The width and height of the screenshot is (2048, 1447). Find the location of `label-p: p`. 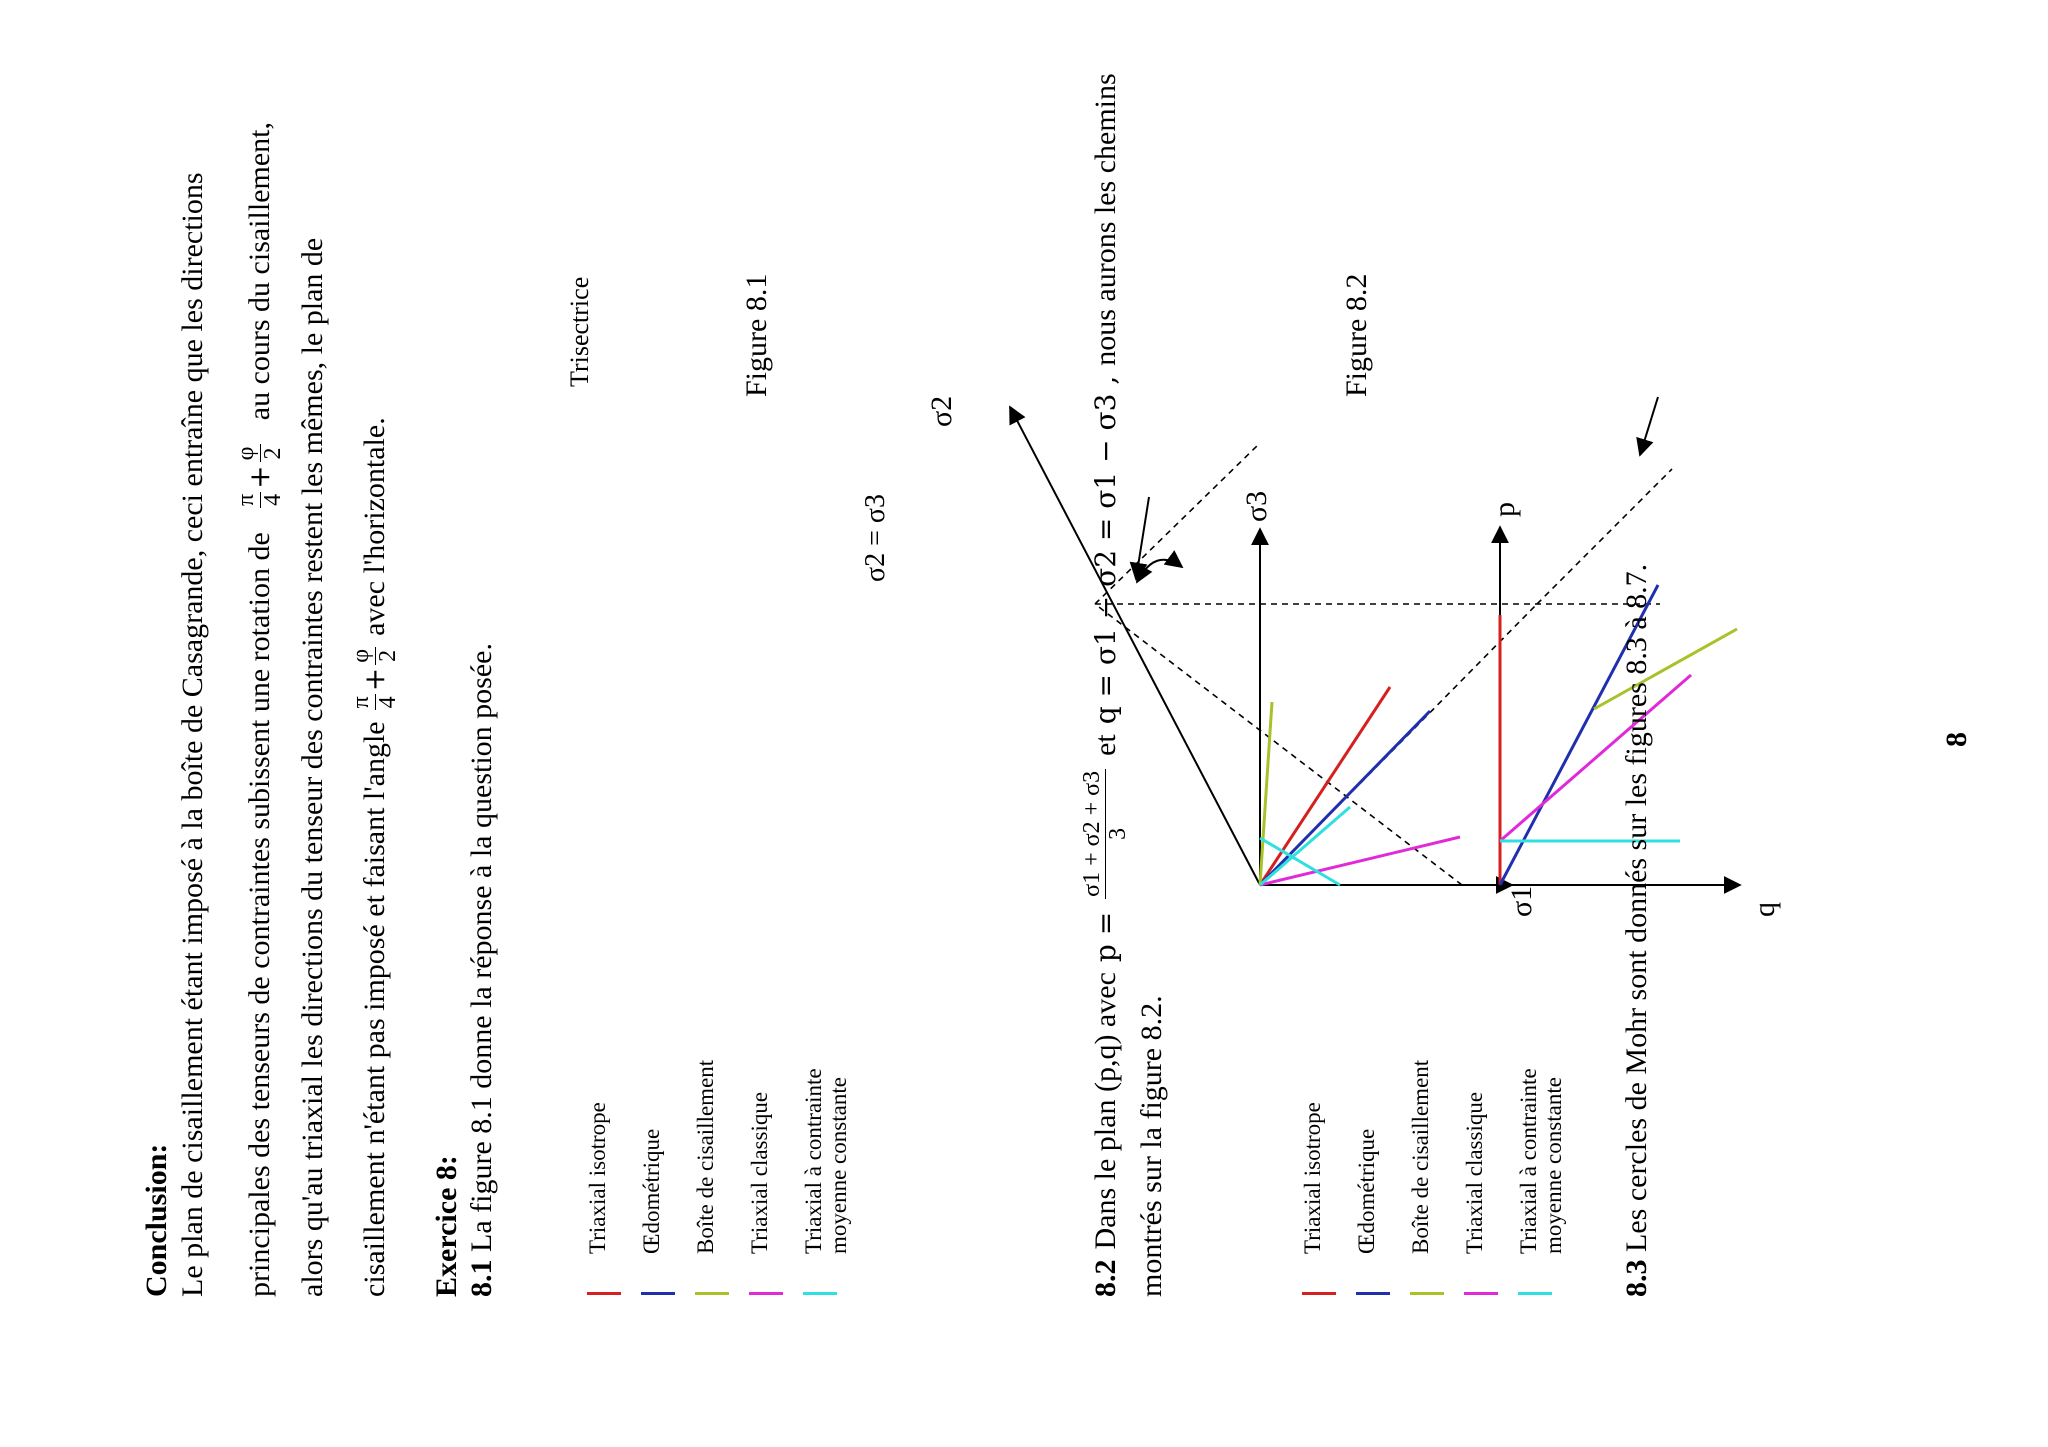

label-p: p is located at coordinates (1504, 509).